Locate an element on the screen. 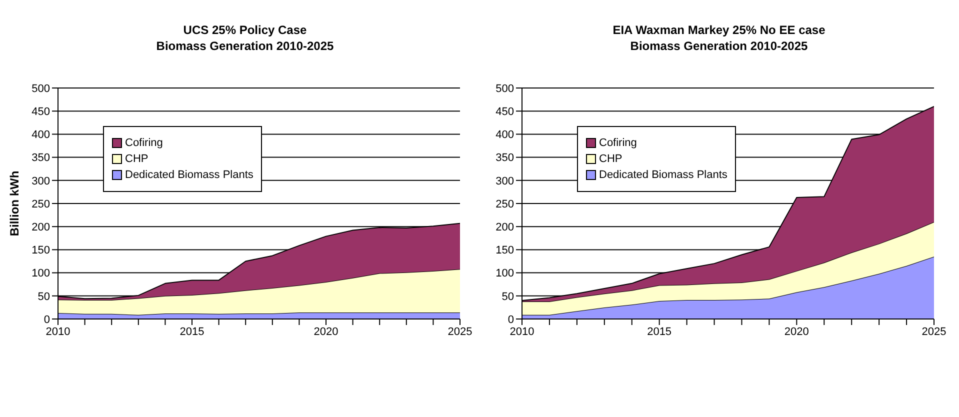 The height and width of the screenshot is (417, 959). y-axis-title: Billion kWh is located at coordinates (14, 203).